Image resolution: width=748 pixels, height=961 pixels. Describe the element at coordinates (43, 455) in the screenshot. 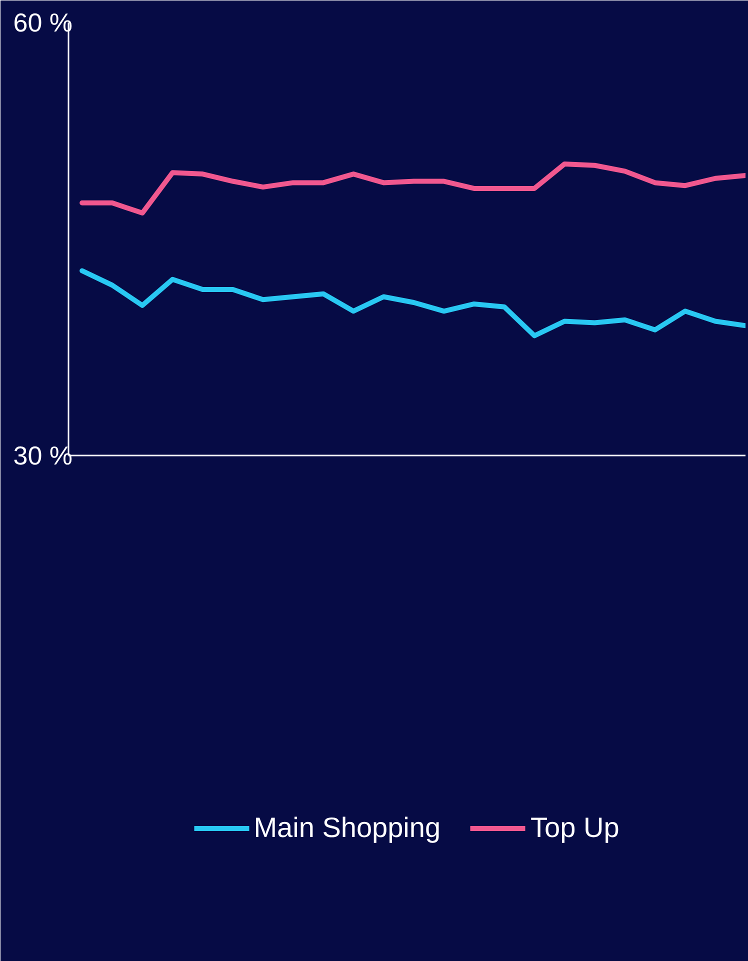

I see `y-tick-label: 30 %` at that location.